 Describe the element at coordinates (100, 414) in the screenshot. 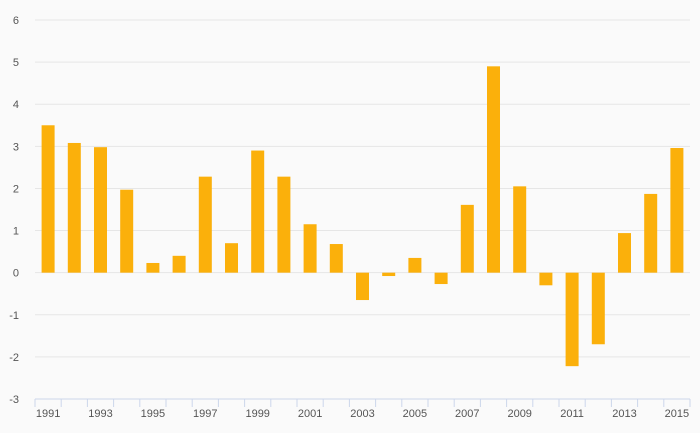

I see `x-tick-label: 1993` at that location.